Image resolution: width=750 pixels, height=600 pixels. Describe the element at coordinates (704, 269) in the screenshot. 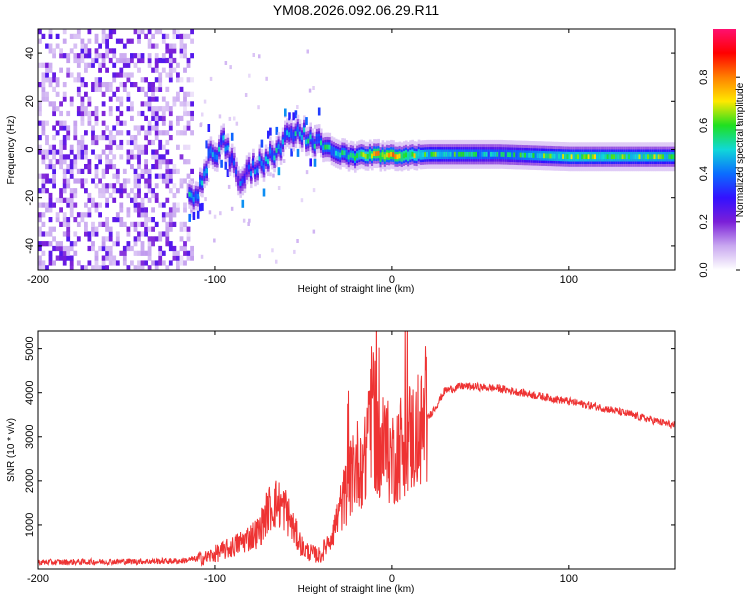

I see `colorbar-tick-label: 0.0` at that location.